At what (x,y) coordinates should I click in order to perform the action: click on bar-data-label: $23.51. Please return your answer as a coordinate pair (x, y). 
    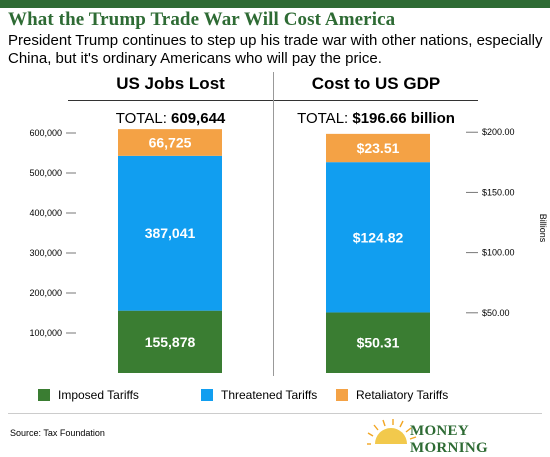
    Looking at the image, I should click on (378, 148).